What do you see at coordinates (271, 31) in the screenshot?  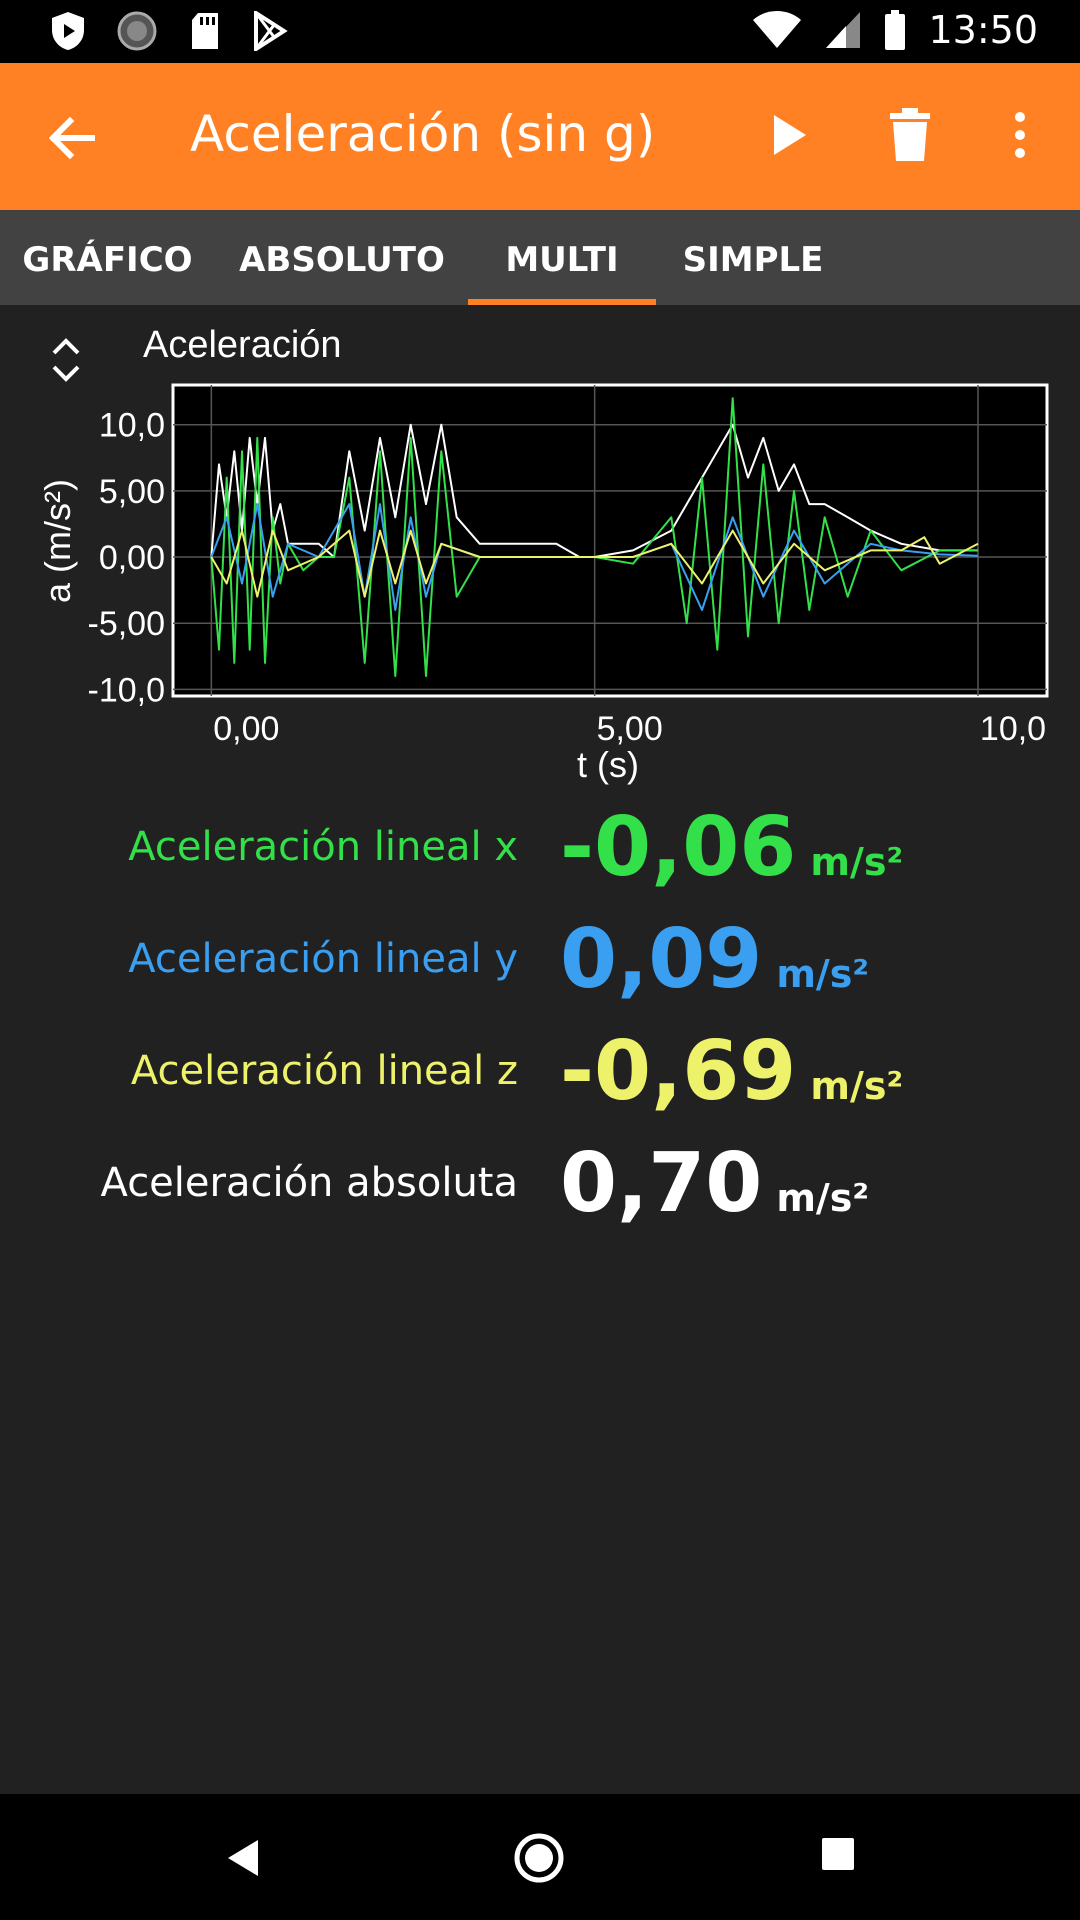 I see `play-store-icon` at bounding box center [271, 31].